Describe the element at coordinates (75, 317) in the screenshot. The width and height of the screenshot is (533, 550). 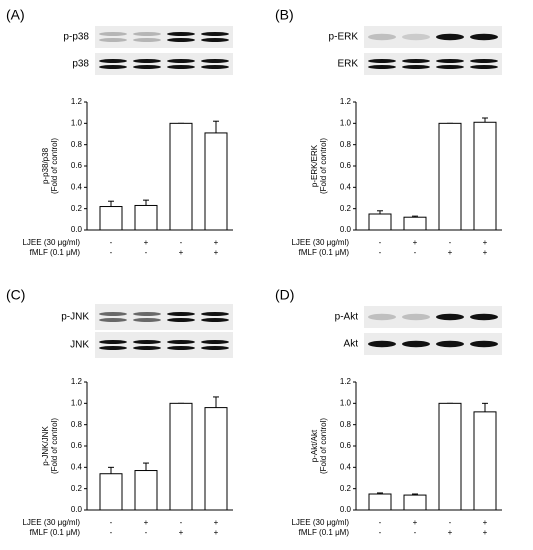
I see `blot-label: p-JNK` at that location.